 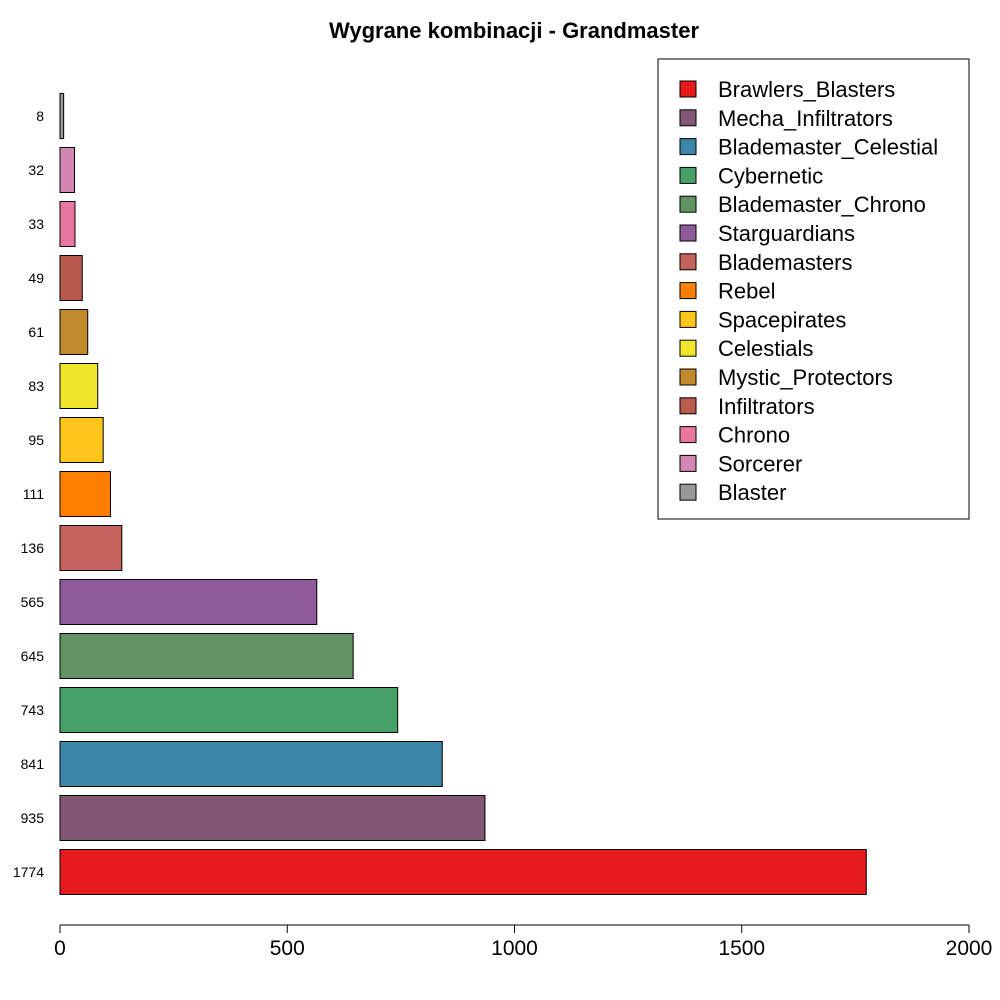 I want to click on bar-blaster, so click(x=62, y=116).